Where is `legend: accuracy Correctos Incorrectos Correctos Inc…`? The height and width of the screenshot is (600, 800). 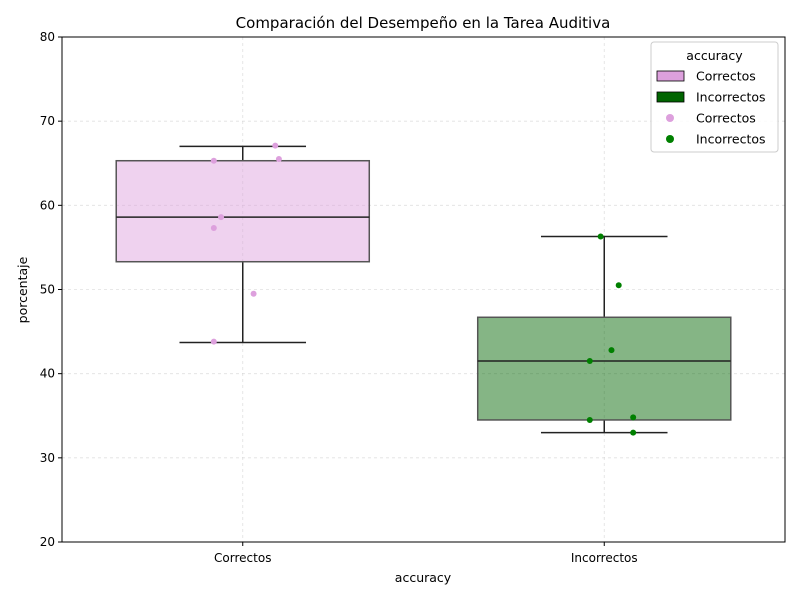 legend: accuracy Correctos Incorrectos Correctos Inc… is located at coordinates (714, 97).